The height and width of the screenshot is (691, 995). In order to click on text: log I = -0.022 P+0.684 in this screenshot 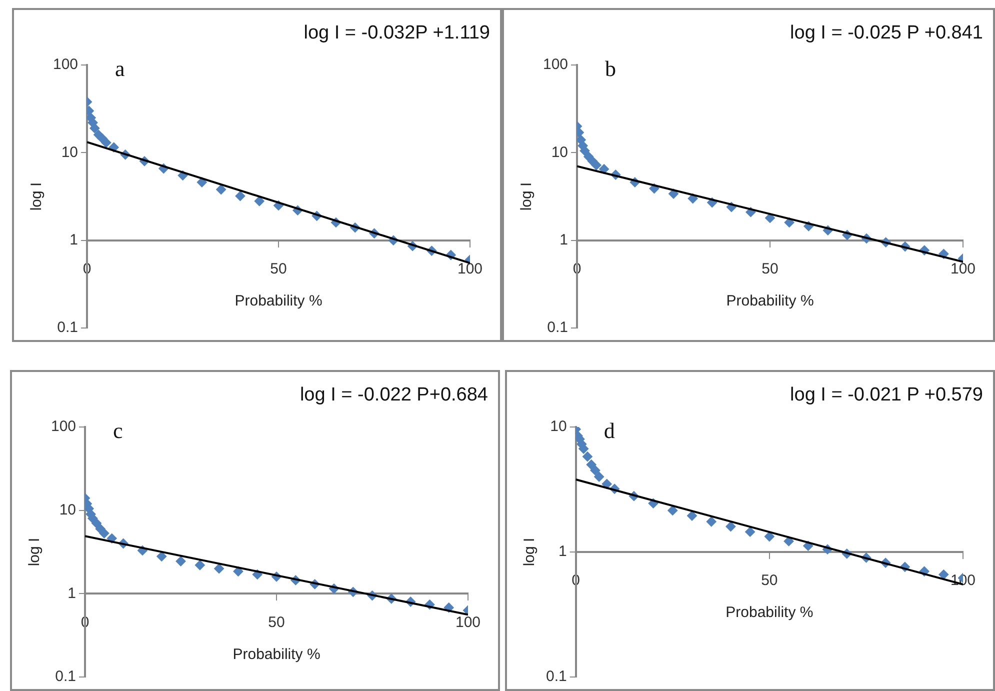, I will do `click(394, 395)`.